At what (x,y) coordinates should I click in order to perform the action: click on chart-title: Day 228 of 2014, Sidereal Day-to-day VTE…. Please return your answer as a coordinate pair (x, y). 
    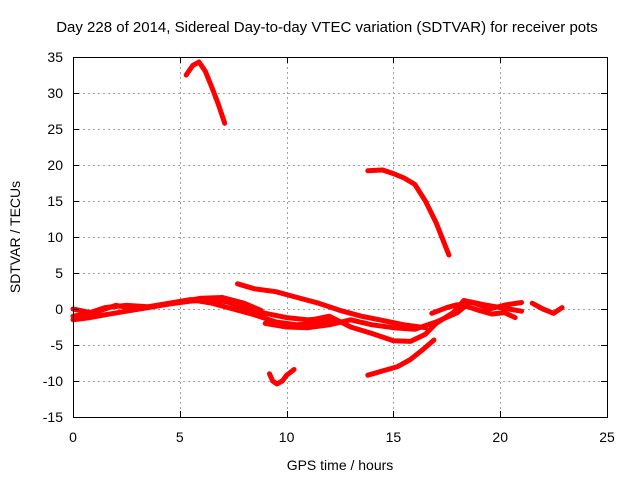
    Looking at the image, I should click on (327, 27).